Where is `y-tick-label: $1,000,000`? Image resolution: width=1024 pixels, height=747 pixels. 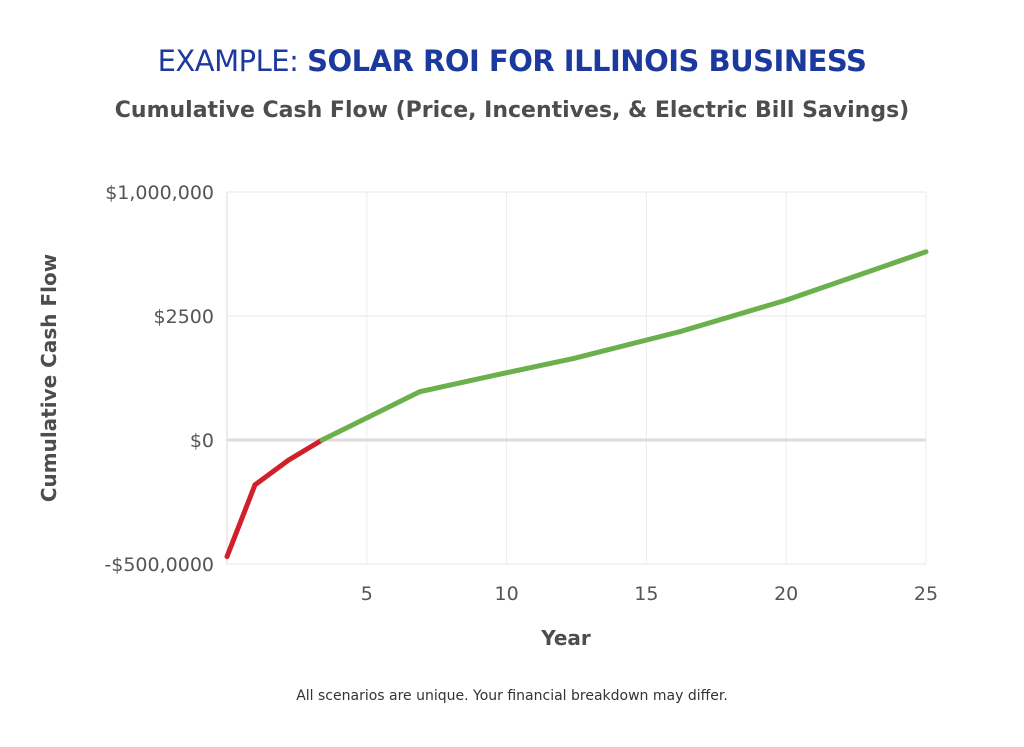
y-tick-label: $1,000,000 is located at coordinates (159, 193).